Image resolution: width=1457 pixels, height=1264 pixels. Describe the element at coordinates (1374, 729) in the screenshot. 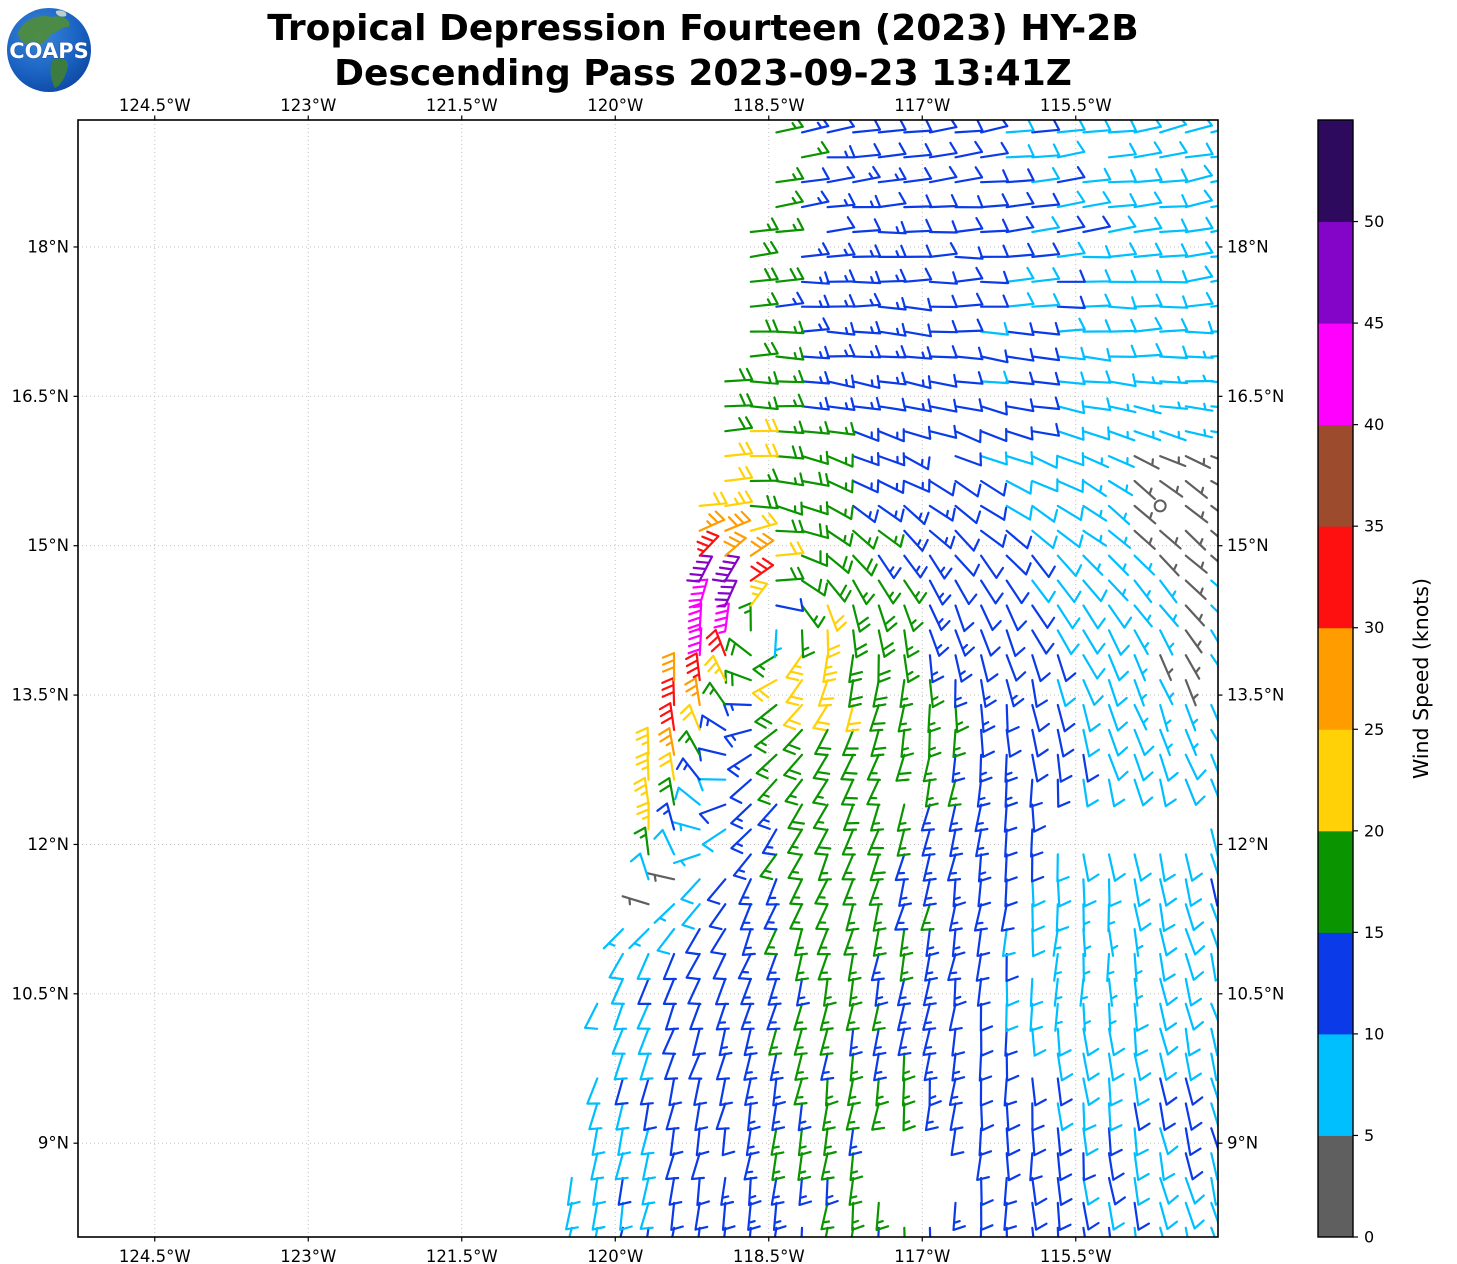

I see `colorbar-tick-label: 25` at that location.